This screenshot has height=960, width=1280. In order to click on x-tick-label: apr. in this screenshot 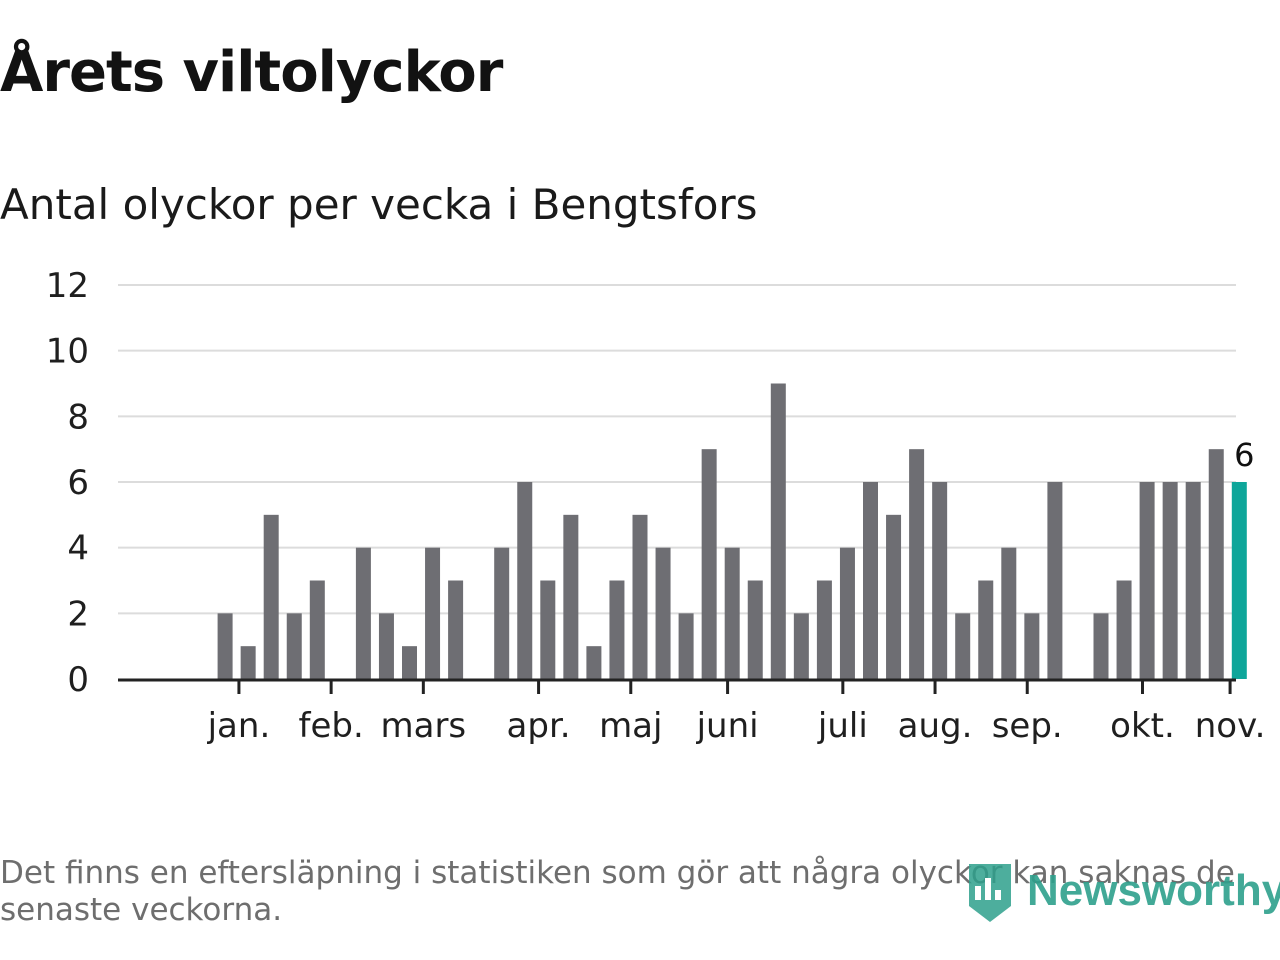, I will do `click(539, 726)`.